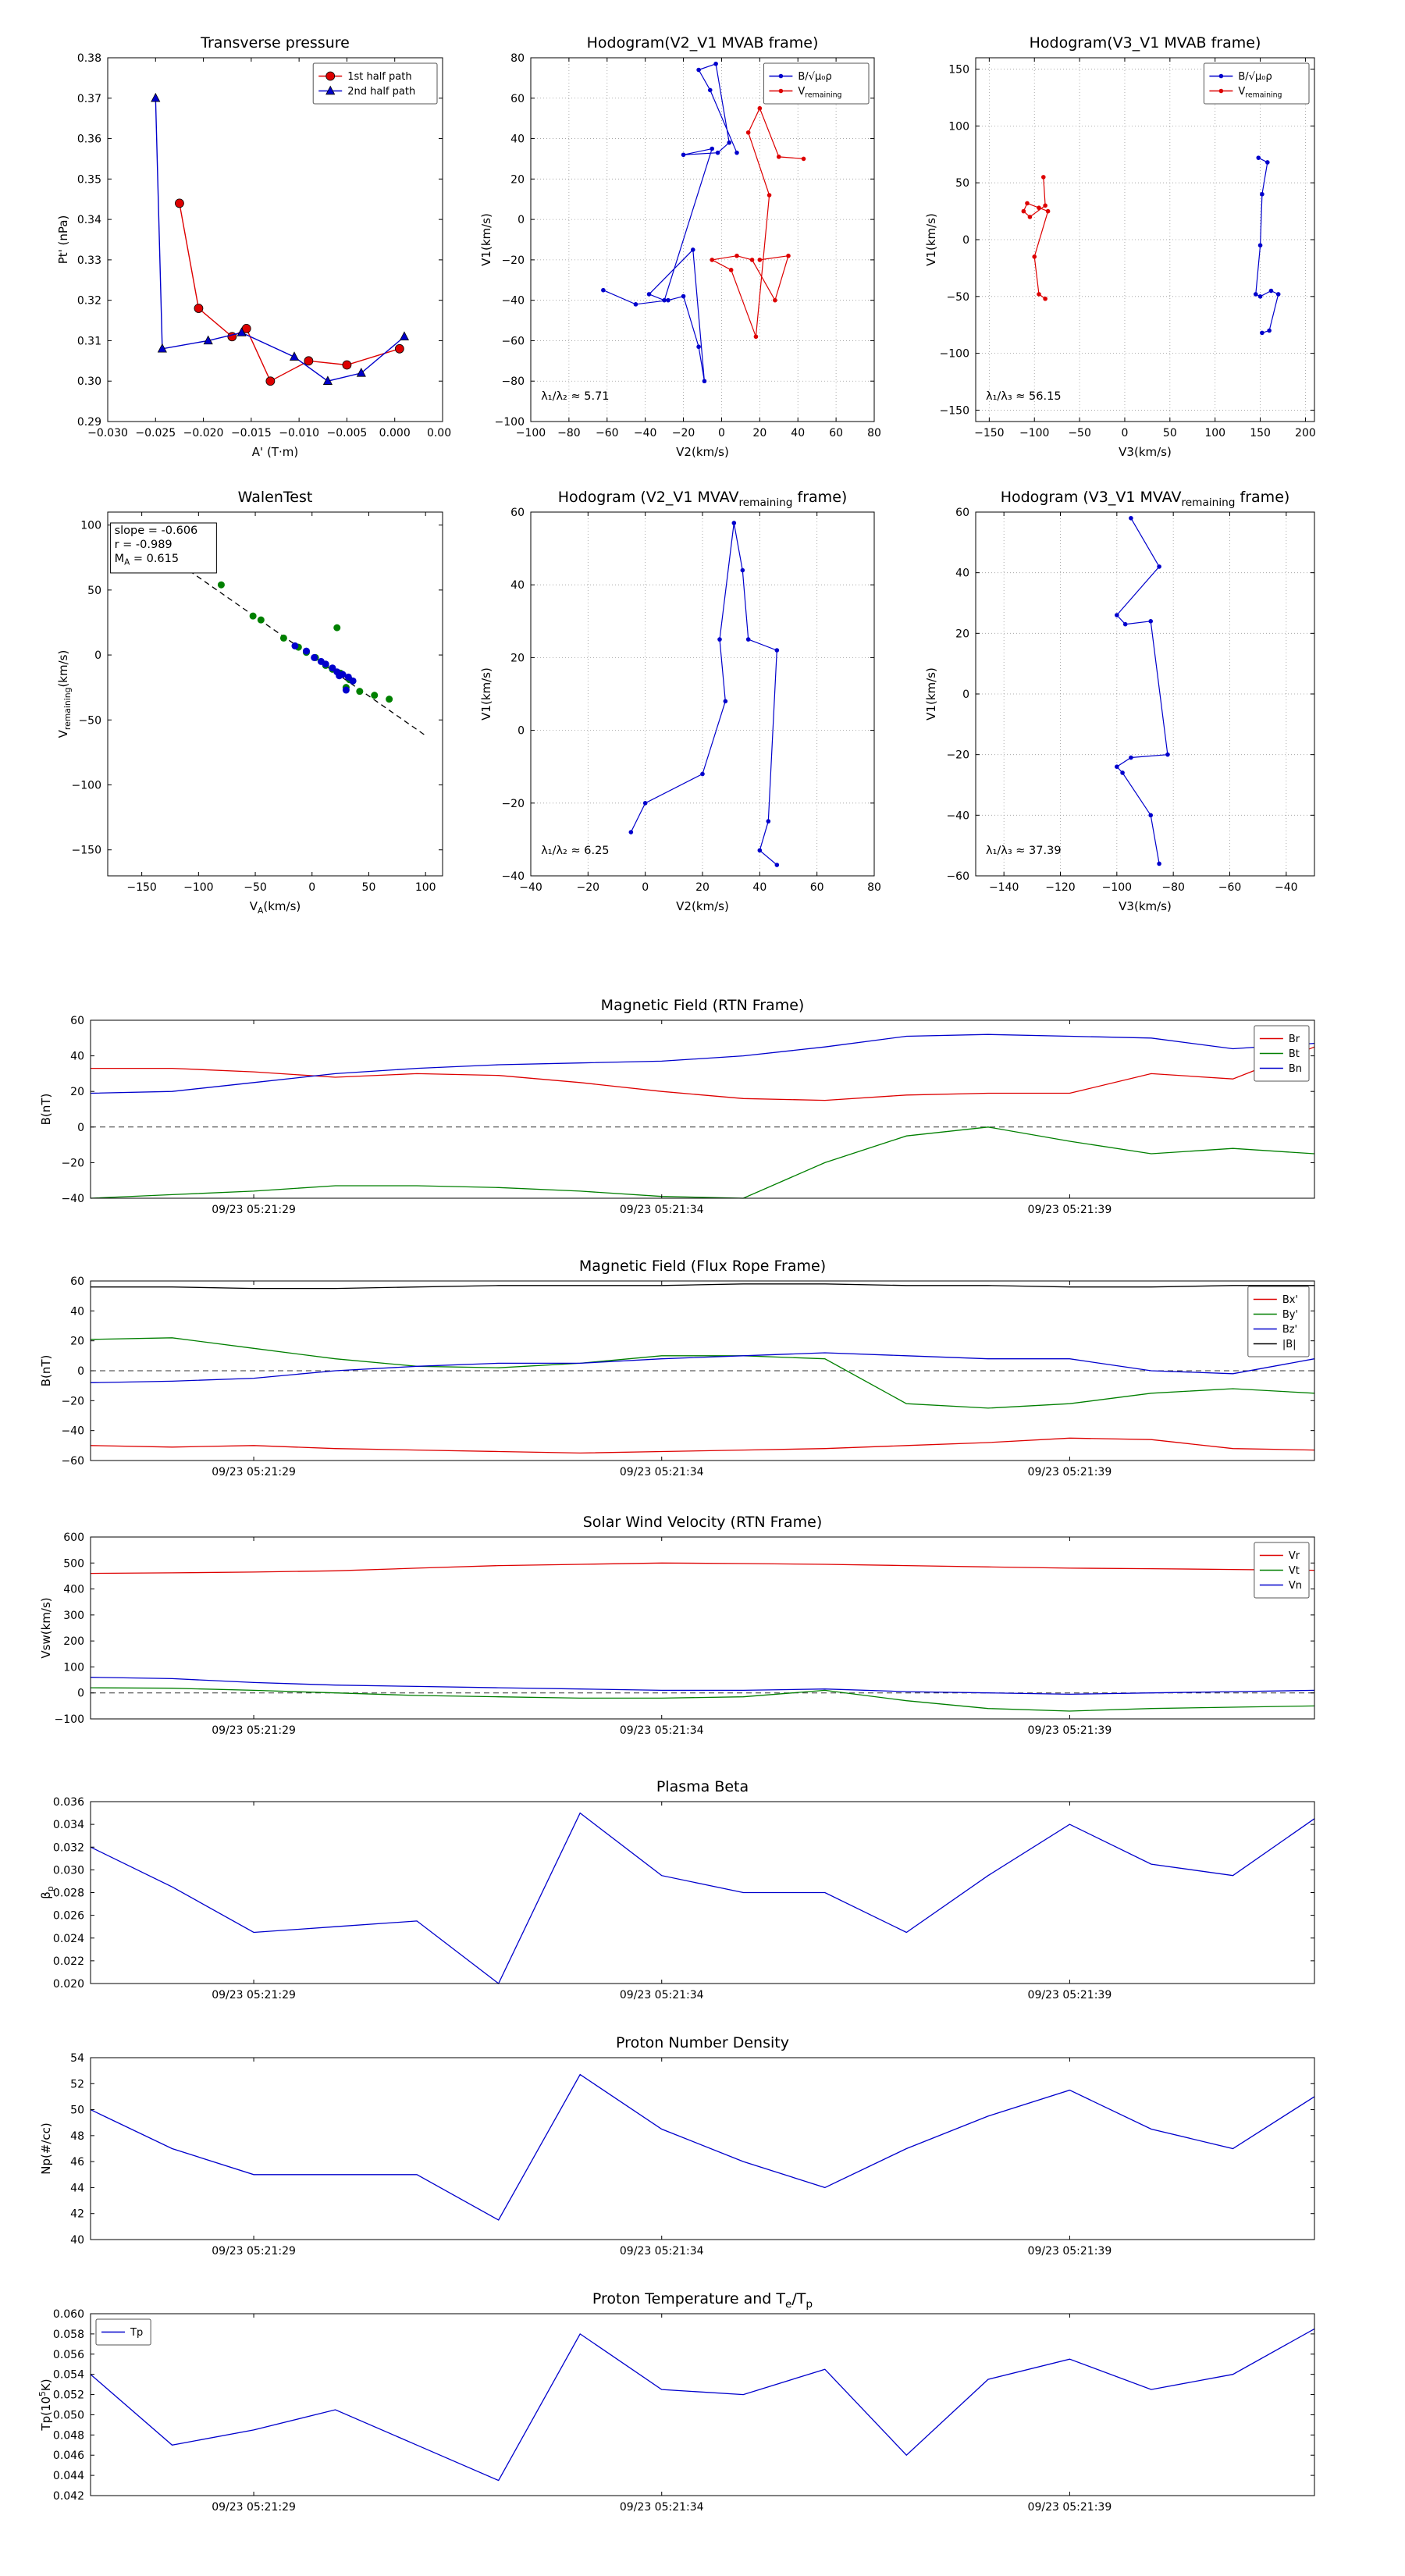 This screenshot has width=1405, height=2576. I want to click on svg-text: Tp, so click(136, 2333).